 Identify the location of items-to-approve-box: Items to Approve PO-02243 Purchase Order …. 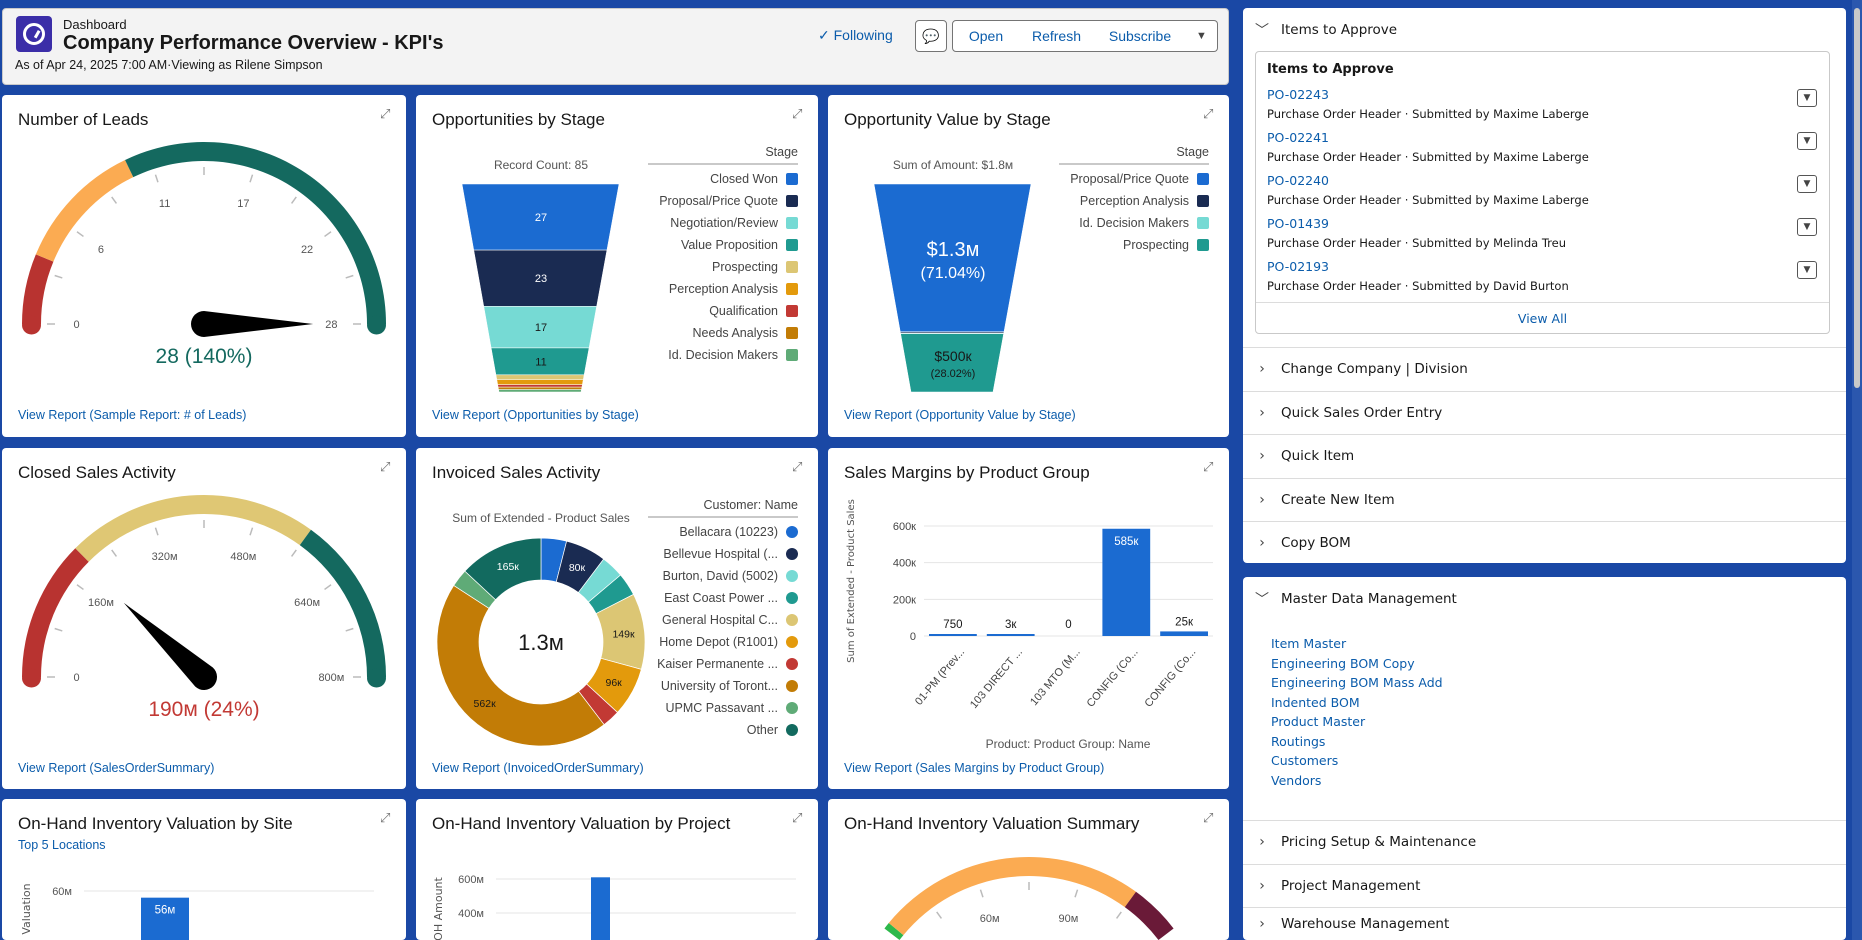
(1542, 192).